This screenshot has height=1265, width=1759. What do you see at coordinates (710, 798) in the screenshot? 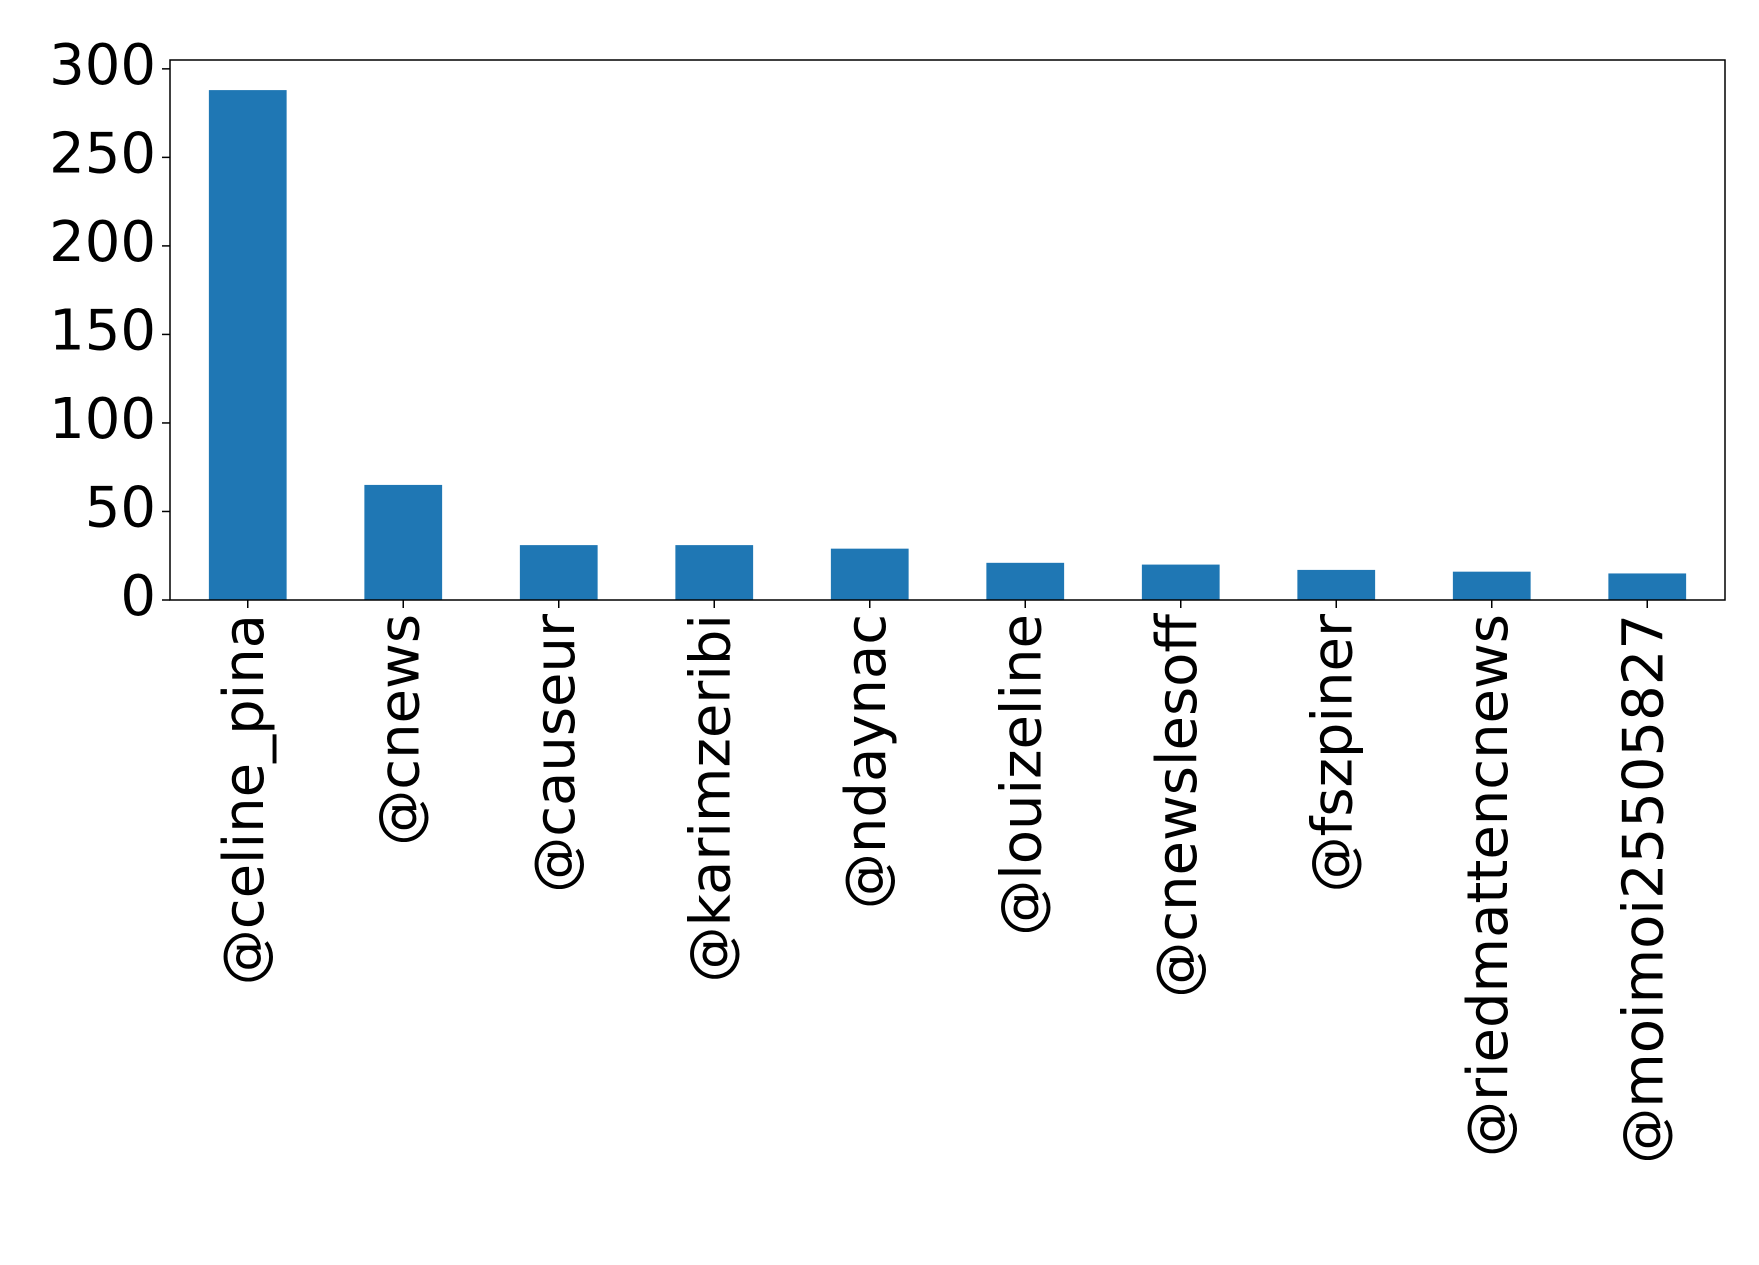
I see `x-tick-label: @karimzeribi` at bounding box center [710, 798].